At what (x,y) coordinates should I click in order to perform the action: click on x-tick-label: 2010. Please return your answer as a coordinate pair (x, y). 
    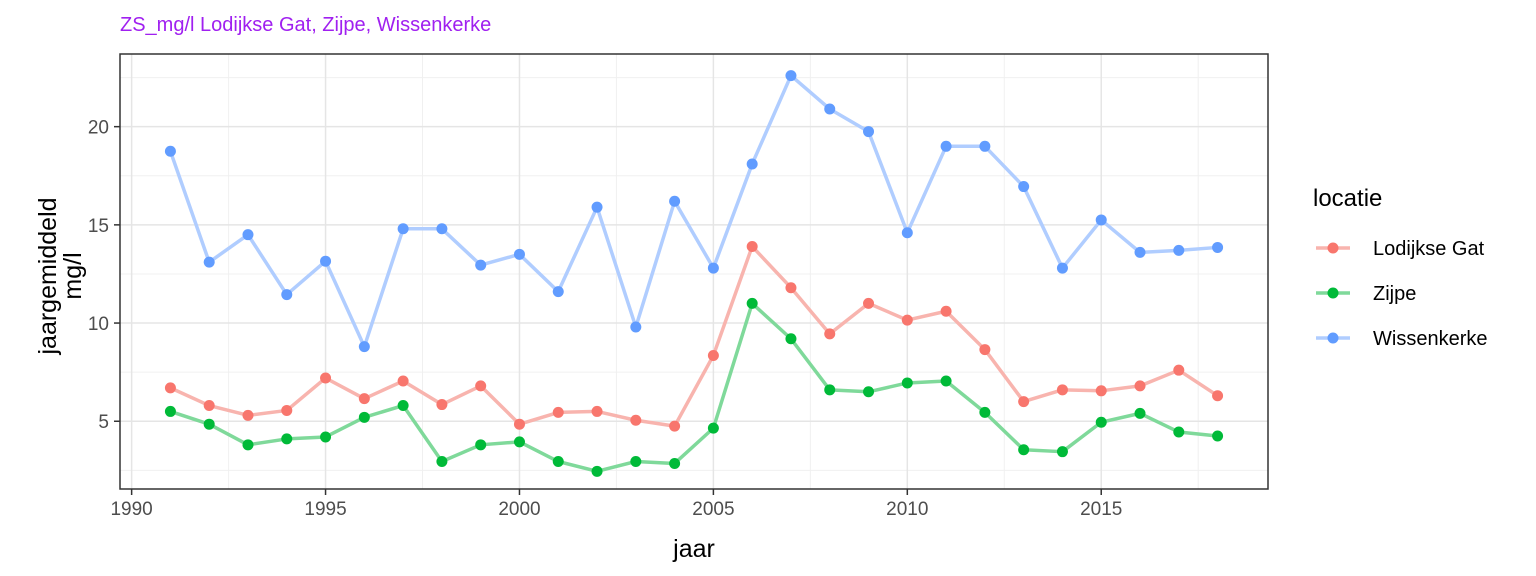
    Looking at the image, I should click on (907, 509).